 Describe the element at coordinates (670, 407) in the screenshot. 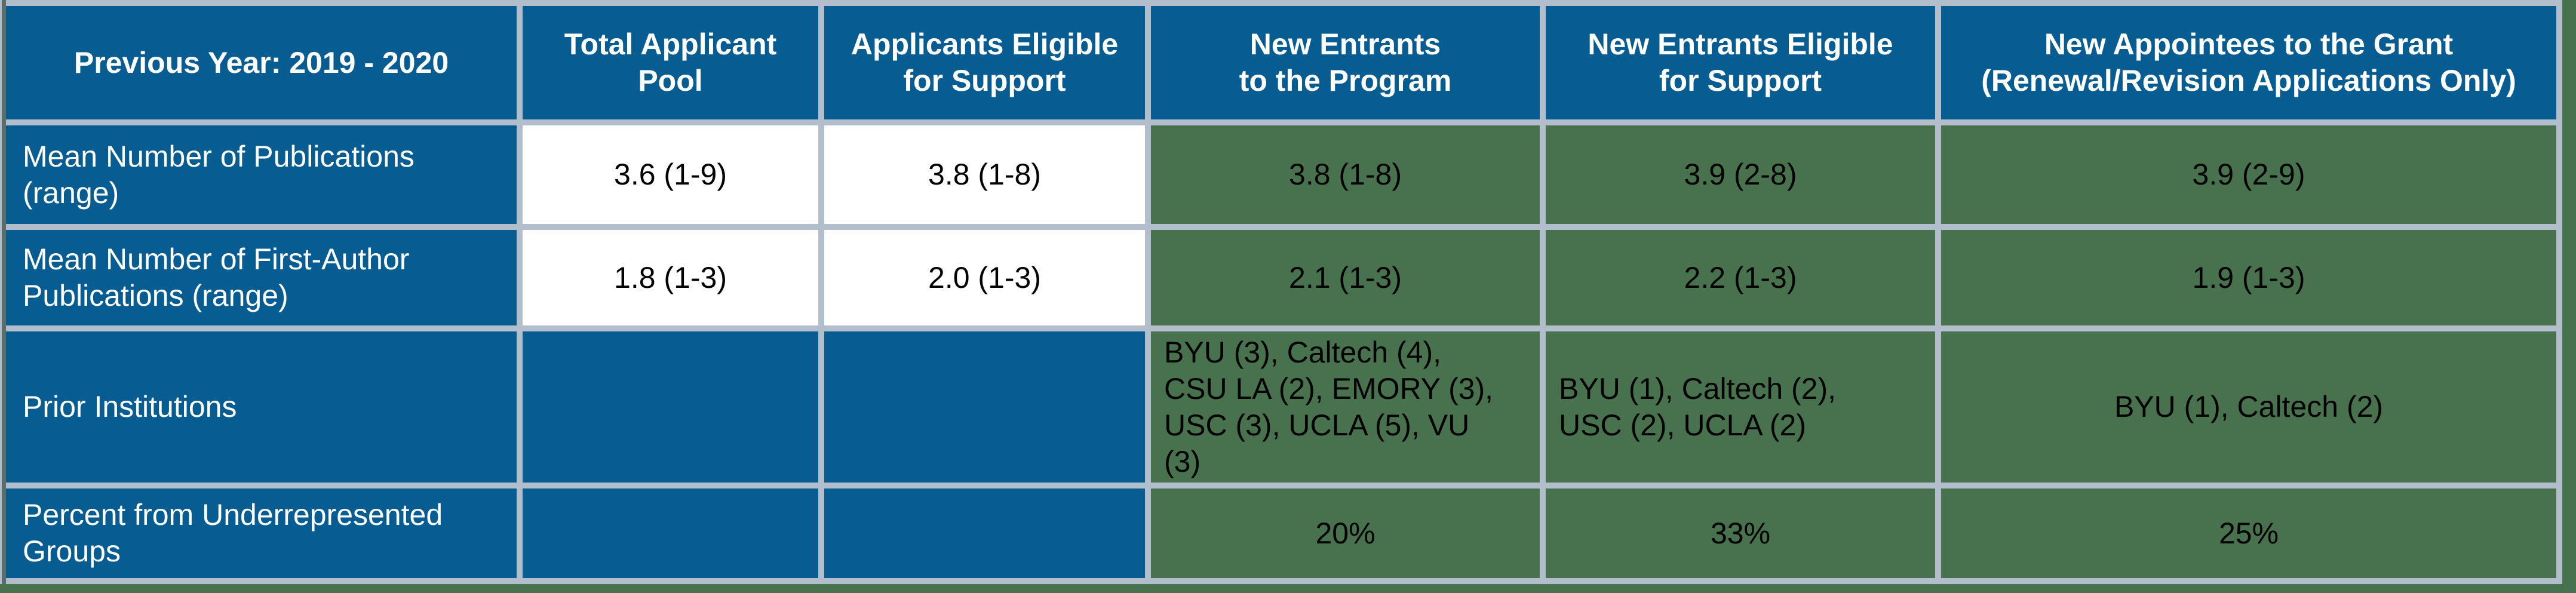

I see `cell-prior-institutions-total-pool-empty` at that location.